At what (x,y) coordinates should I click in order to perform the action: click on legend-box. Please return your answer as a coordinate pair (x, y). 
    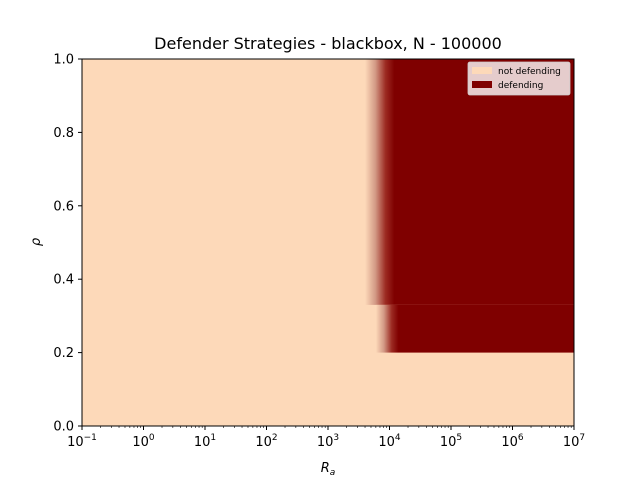
    Looking at the image, I should click on (519, 78).